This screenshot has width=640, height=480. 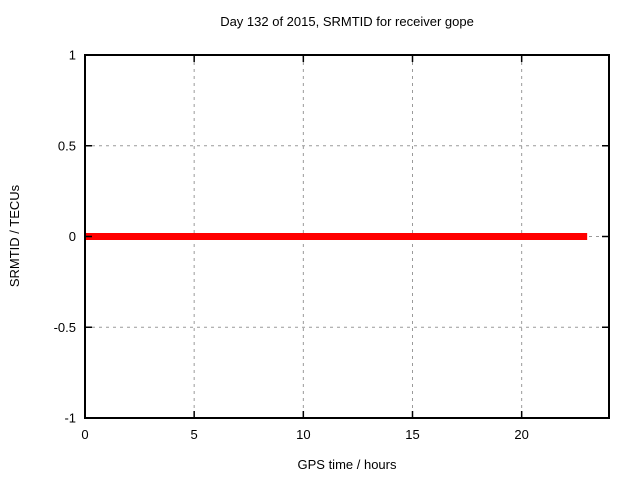 I want to click on y-tick-label: 0.5, so click(x=67, y=145).